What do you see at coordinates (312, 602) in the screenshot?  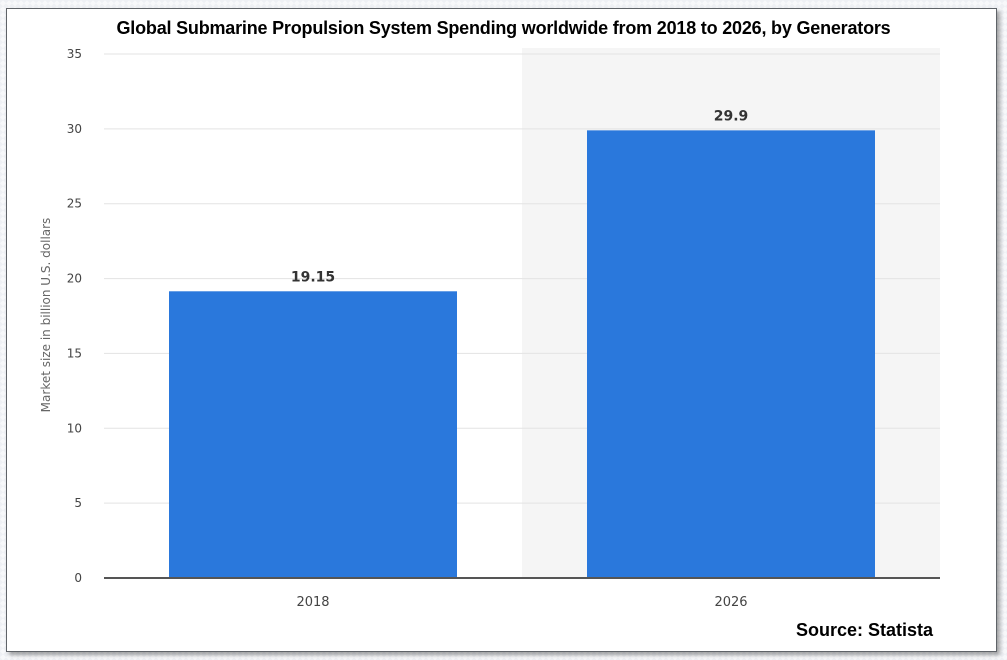 I see `x-tick-label: 2018` at bounding box center [312, 602].